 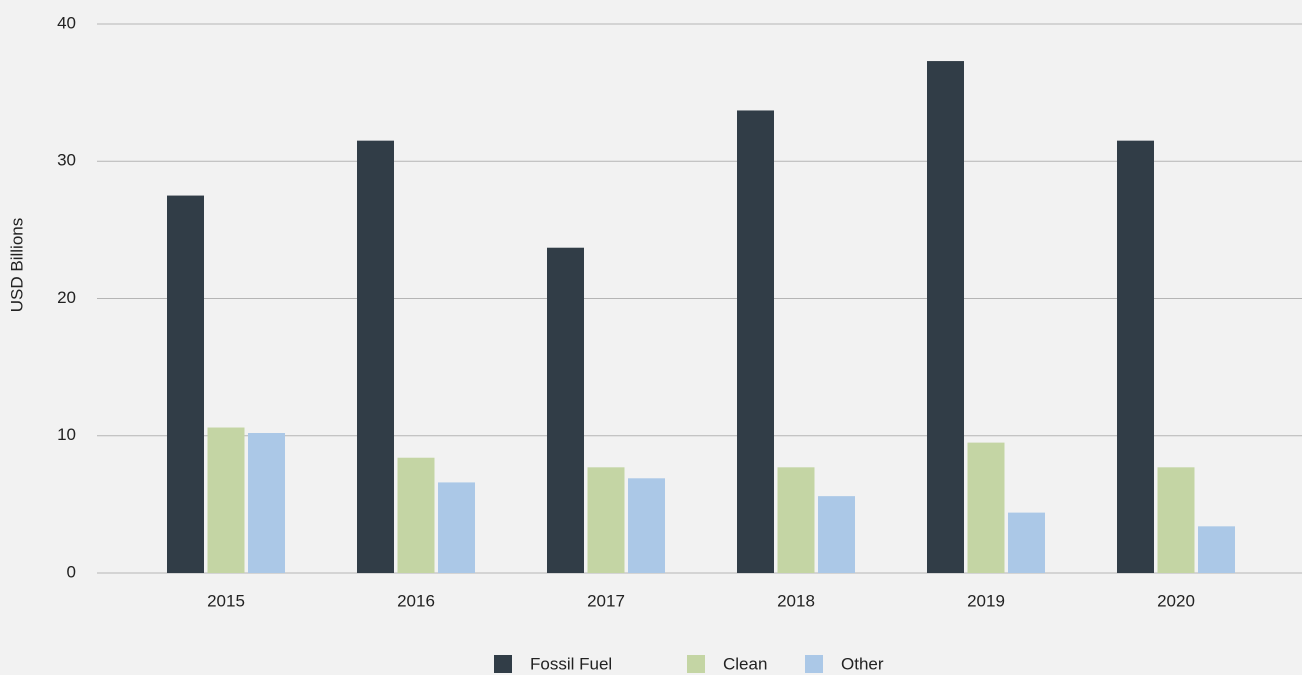 I want to click on y-tick-label: 20, so click(x=66, y=297).